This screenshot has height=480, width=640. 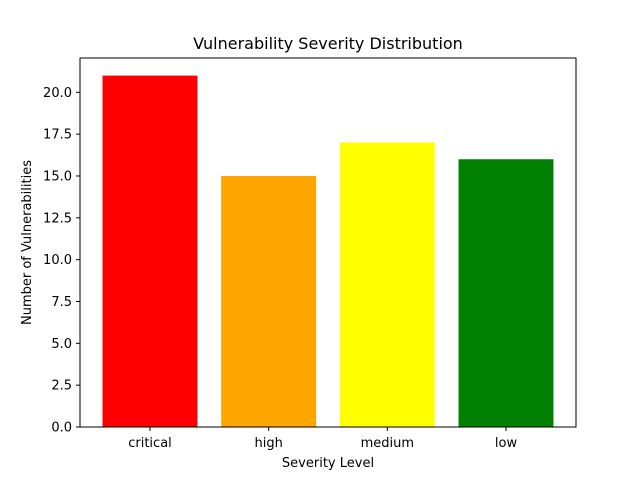 What do you see at coordinates (57, 218) in the screenshot?
I see `y-tick-label: 12.5` at bounding box center [57, 218].